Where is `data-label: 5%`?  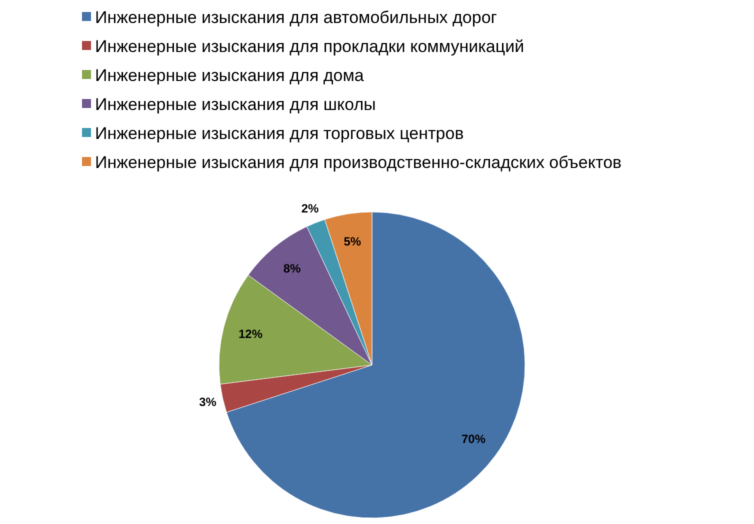
data-label: 5% is located at coordinates (353, 241).